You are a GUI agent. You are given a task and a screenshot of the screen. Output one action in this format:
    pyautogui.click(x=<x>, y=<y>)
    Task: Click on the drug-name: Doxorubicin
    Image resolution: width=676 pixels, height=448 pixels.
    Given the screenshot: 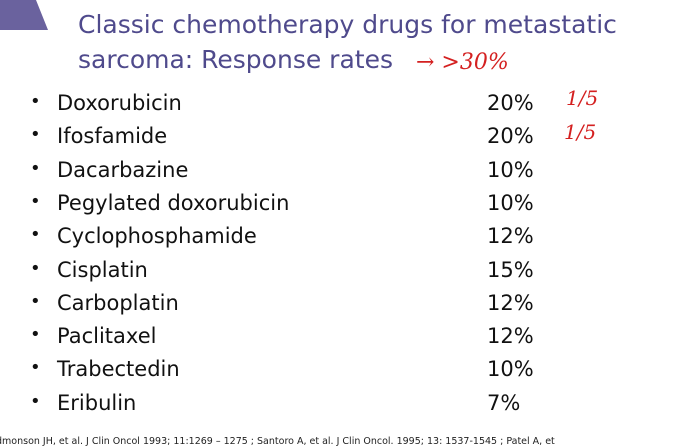 What is the action you would take?
    pyautogui.click(x=119, y=103)
    